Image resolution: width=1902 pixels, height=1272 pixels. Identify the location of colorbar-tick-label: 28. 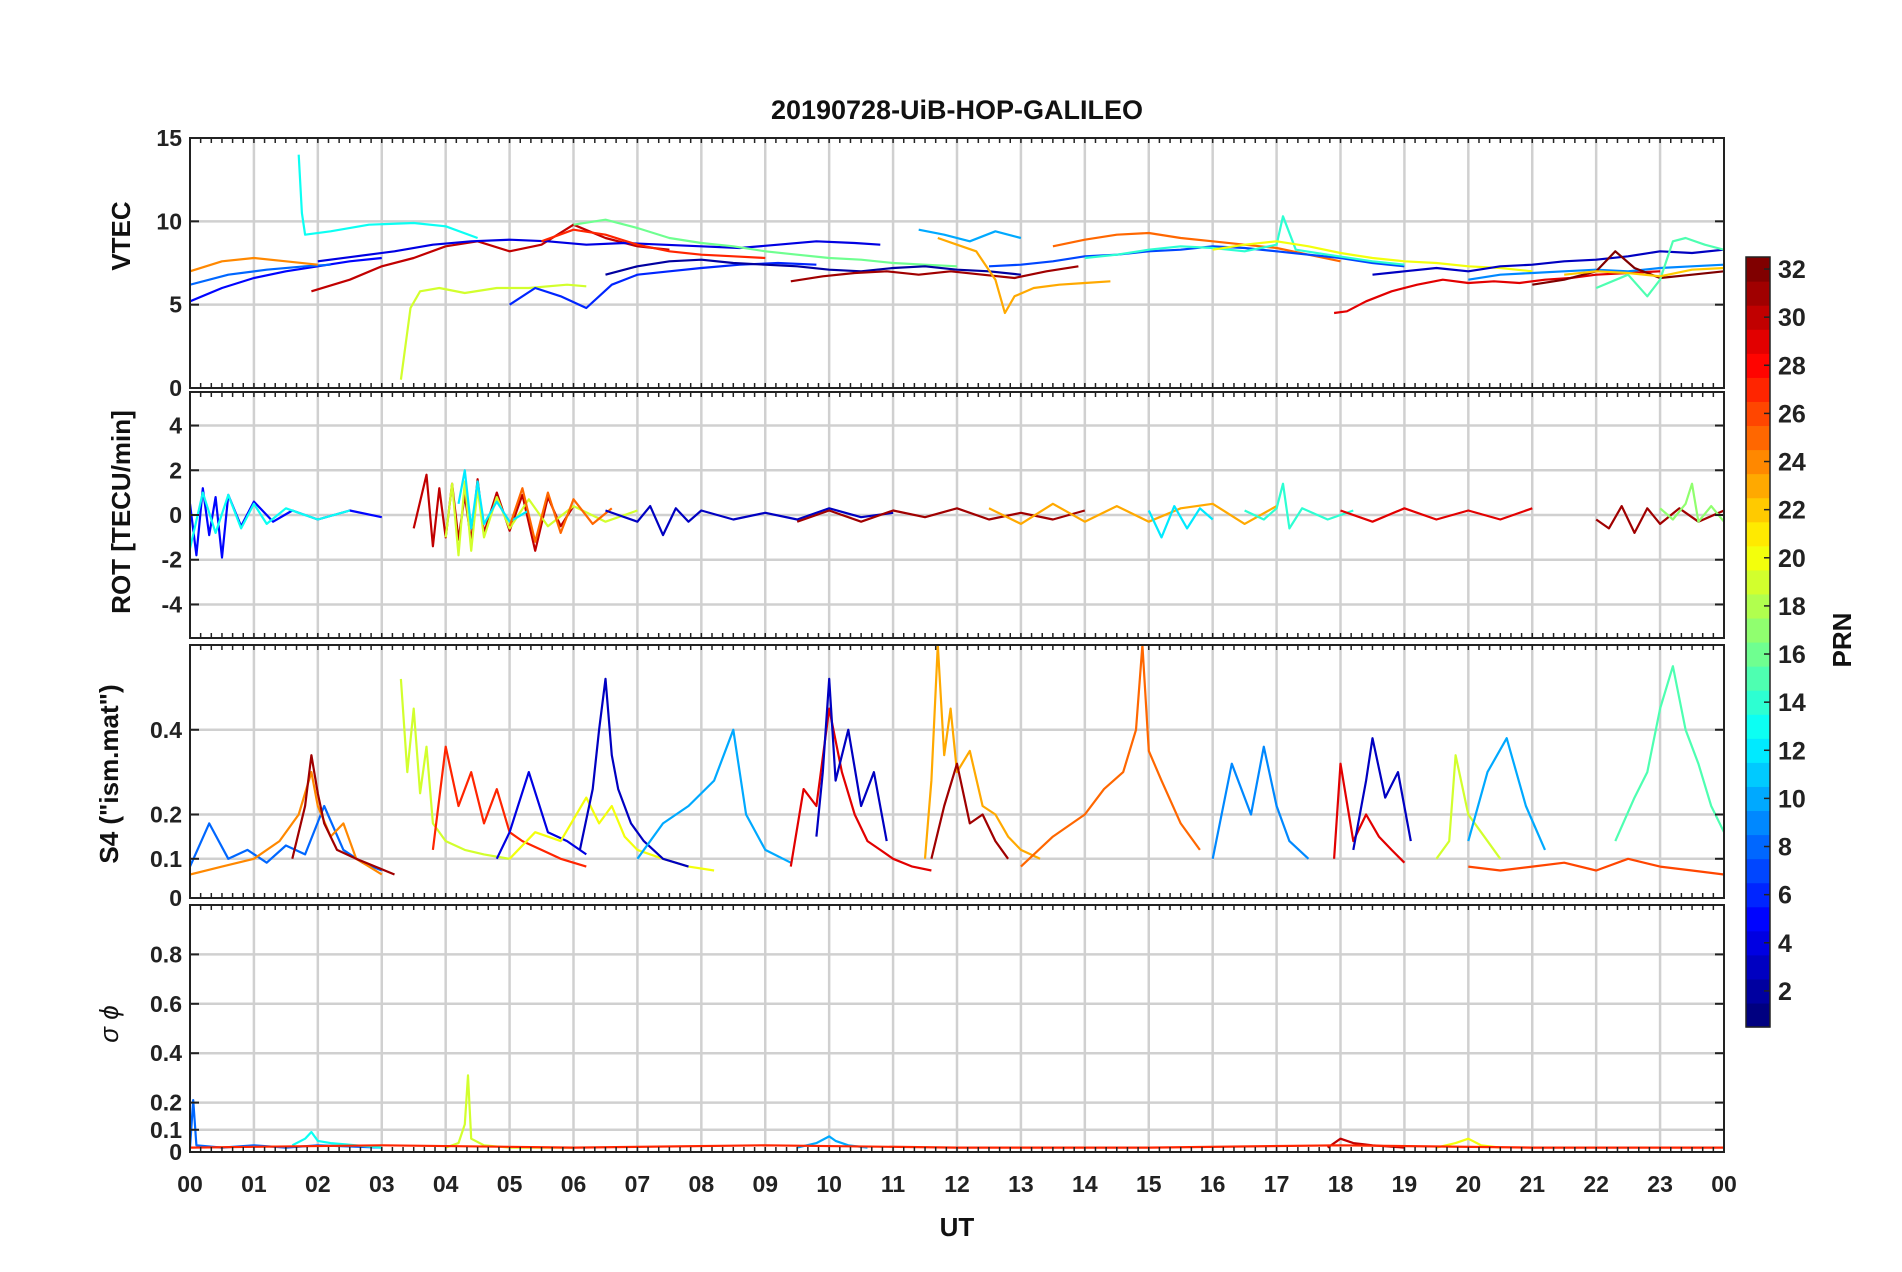
(1792, 366).